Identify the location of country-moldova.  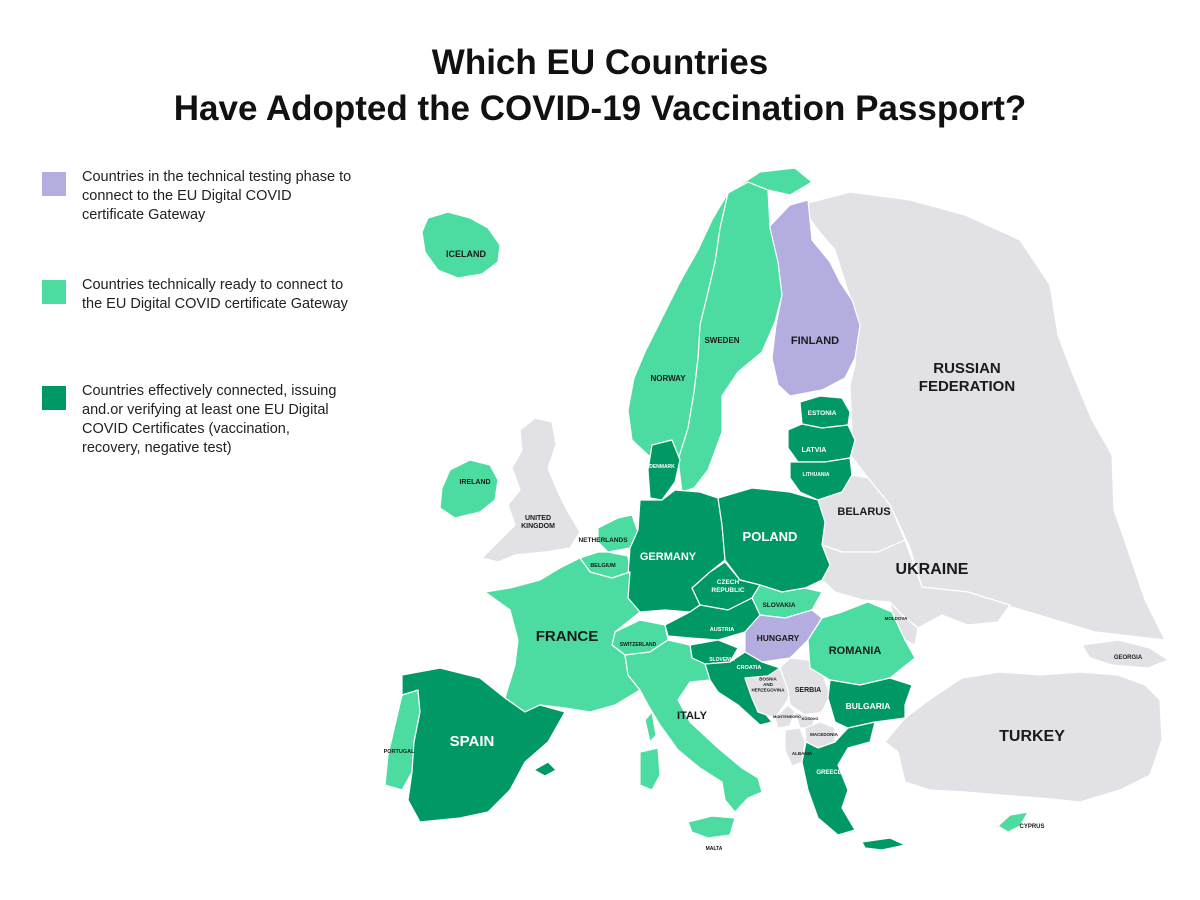
(904, 623).